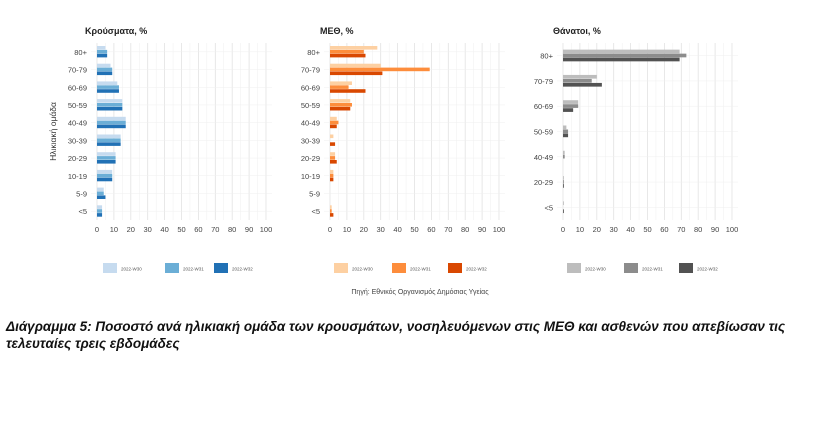 The height and width of the screenshot is (426, 840). Describe the element at coordinates (563, 229) in the screenshot. I see `x-tick-label: 0` at that location.